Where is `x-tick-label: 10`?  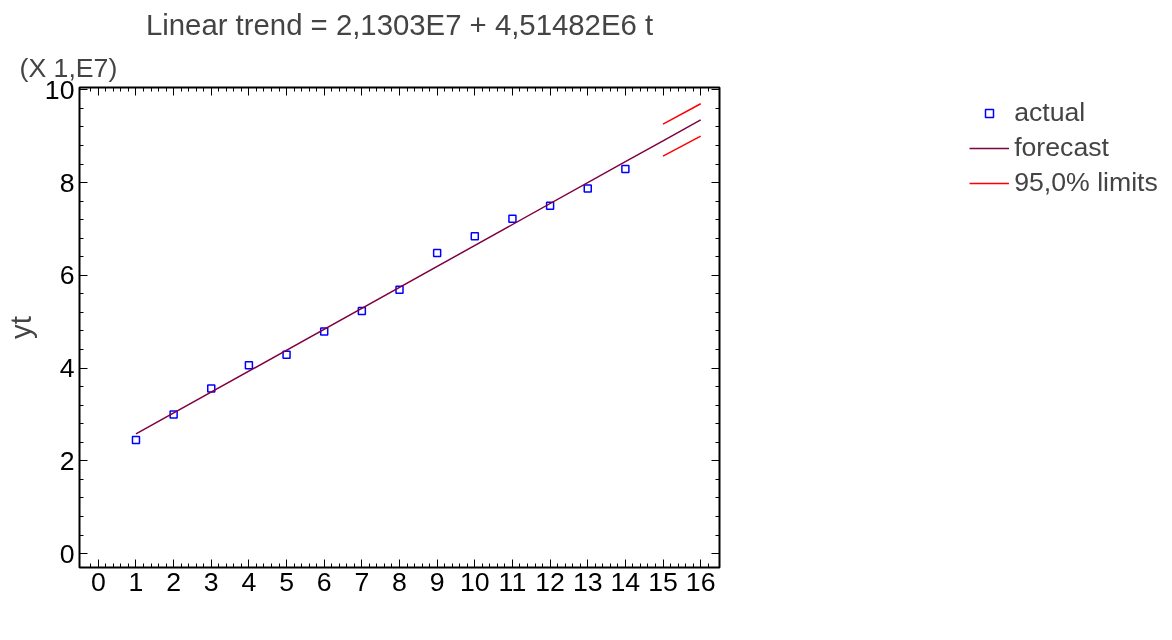
x-tick-label: 10 is located at coordinates (474, 581).